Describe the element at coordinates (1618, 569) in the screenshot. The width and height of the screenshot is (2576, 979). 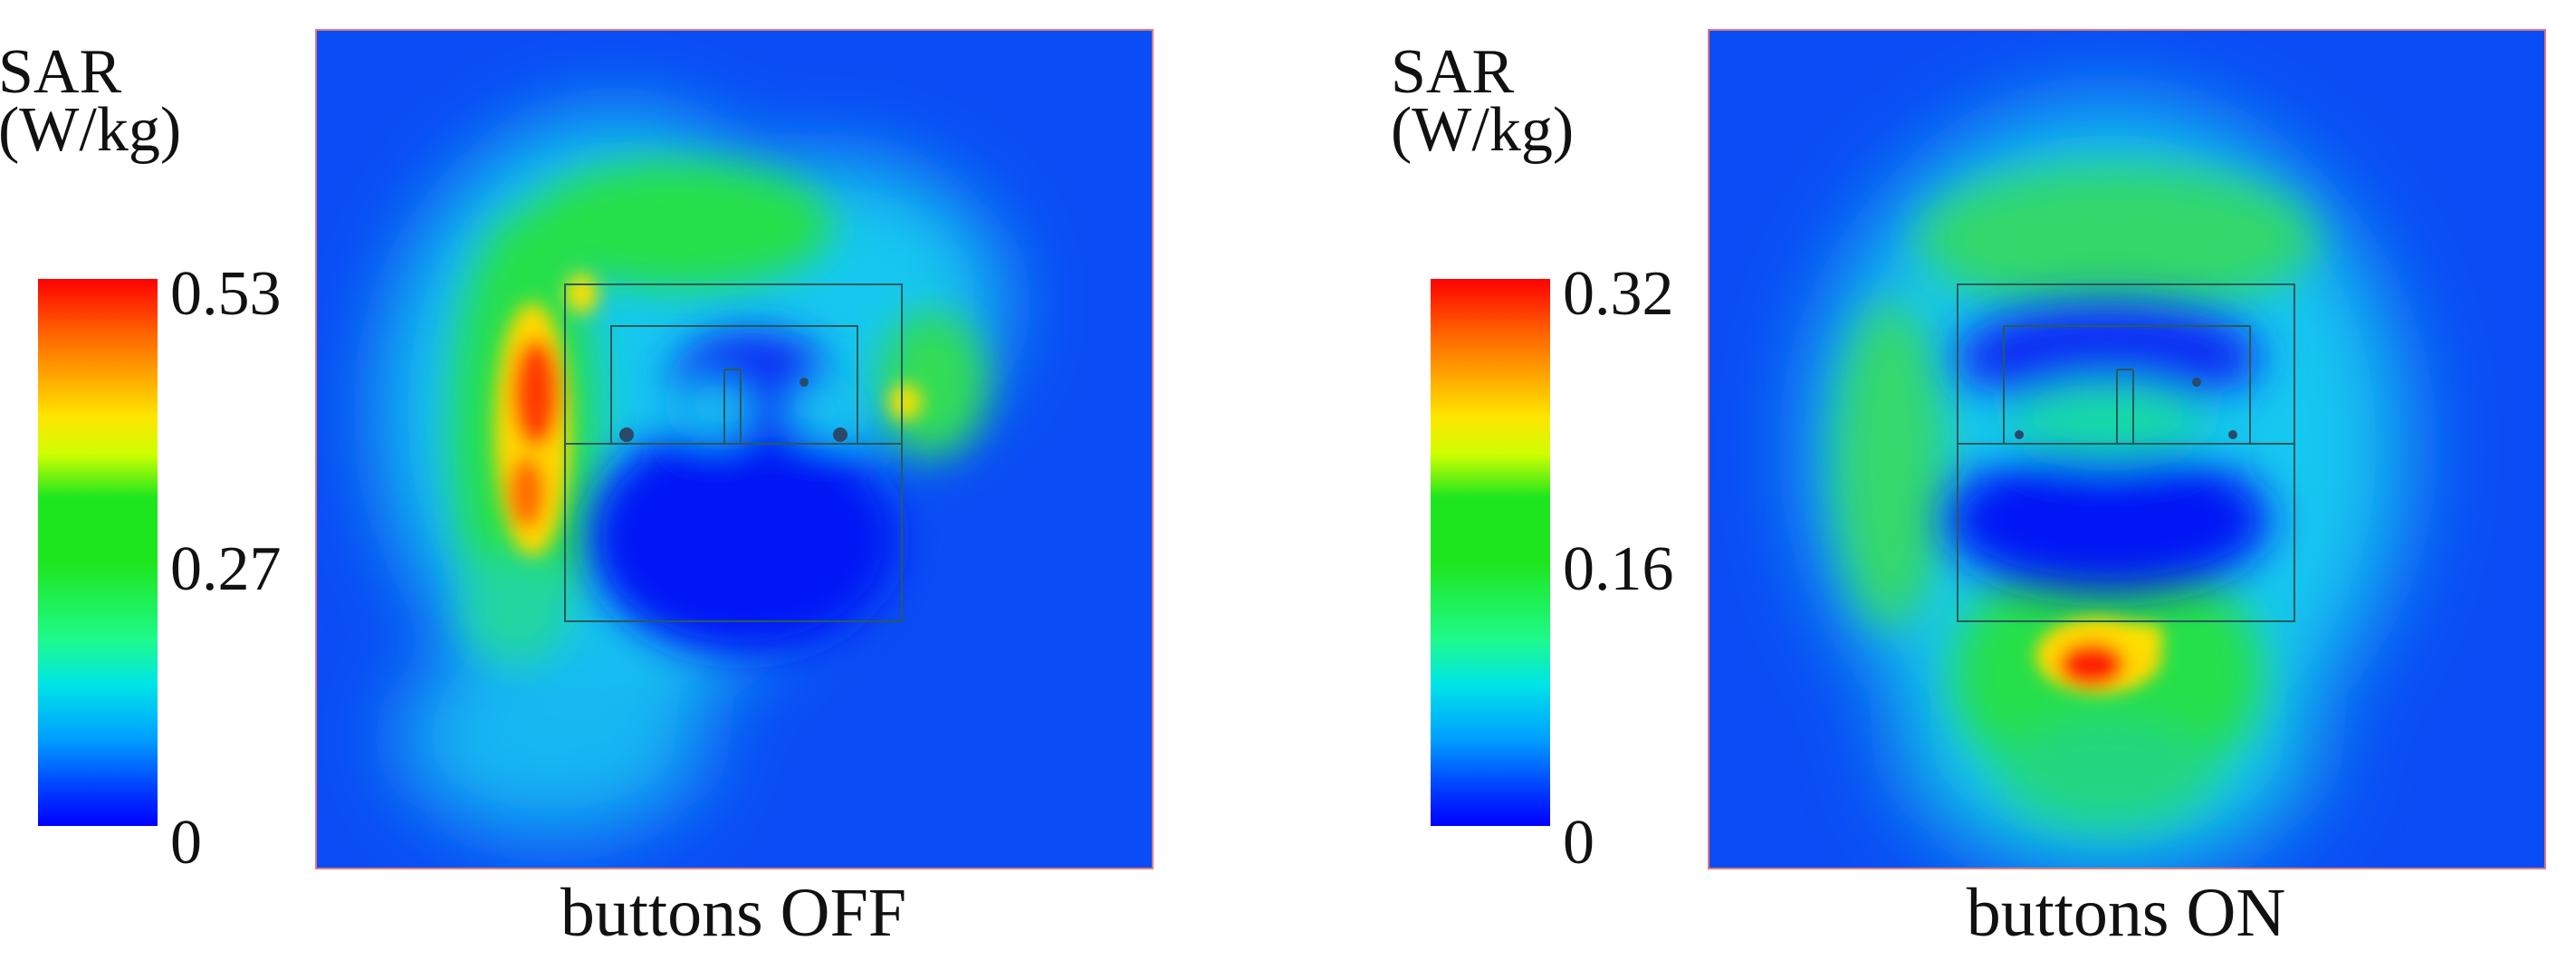
I see `colorbar-tick-mid: 0.16` at that location.